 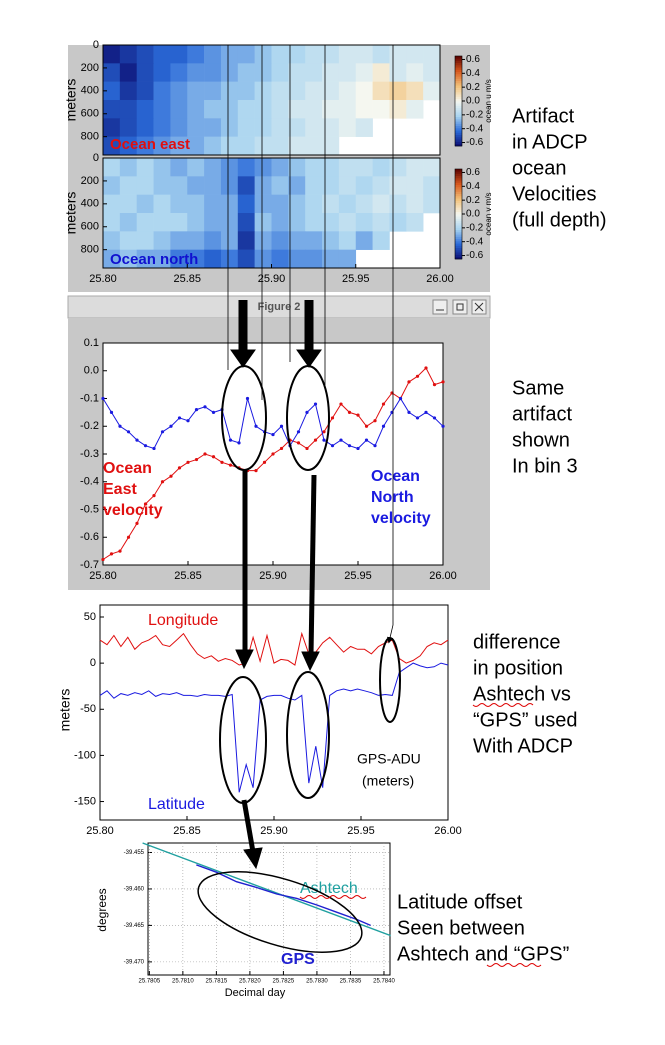 What do you see at coordinates (250, 982) in the screenshot?
I see `x-tick-label: 25.7820` at bounding box center [250, 982].